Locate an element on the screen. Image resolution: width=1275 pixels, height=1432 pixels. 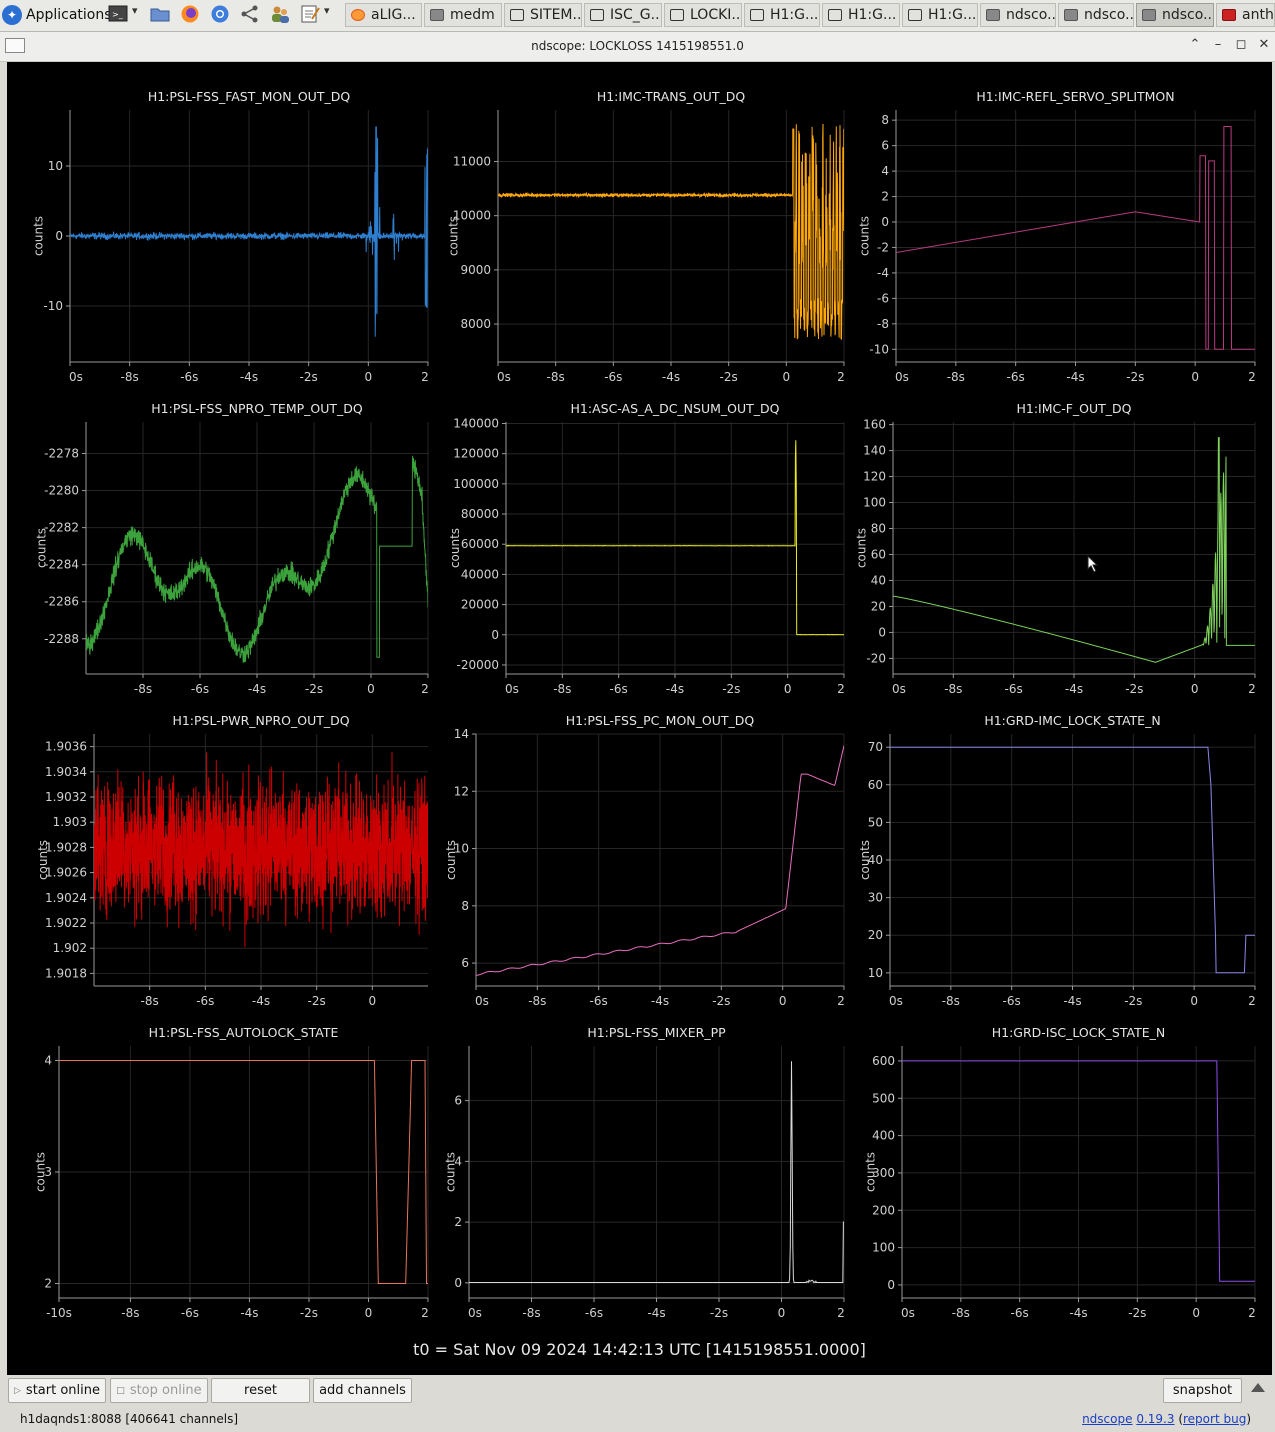
window-menu-button is located at coordinates (15, 45).